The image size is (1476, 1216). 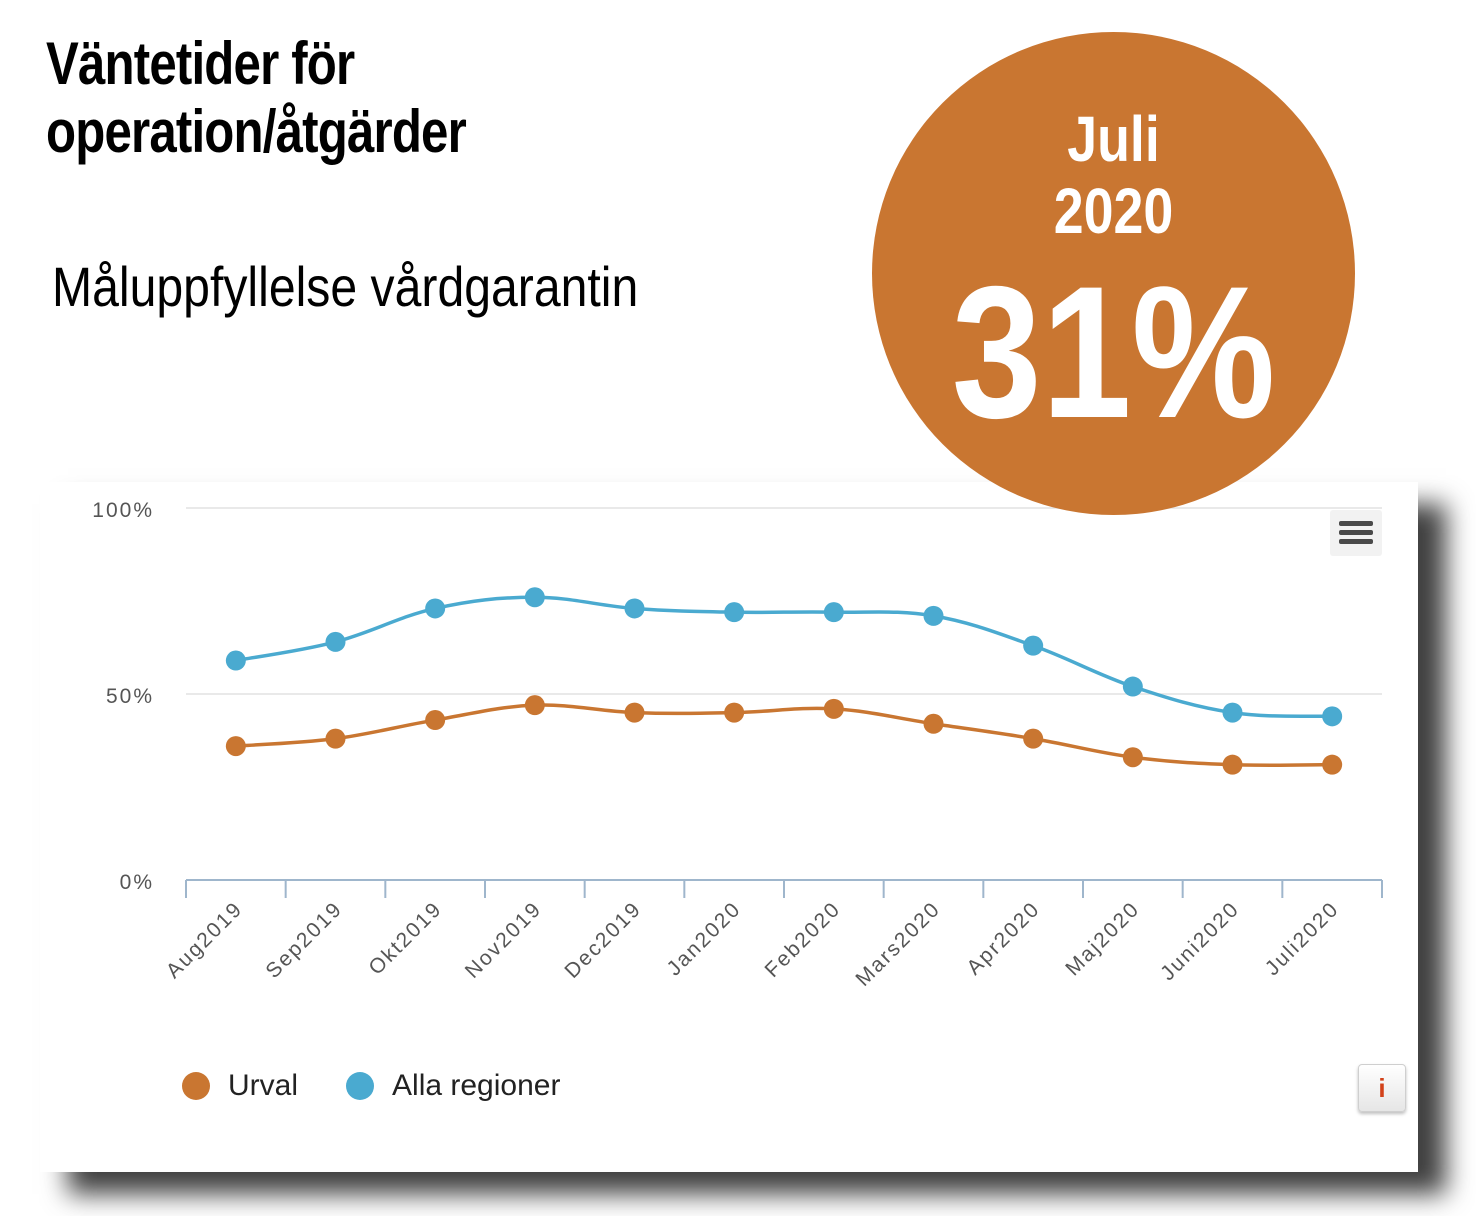 What do you see at coordinates (256, 131) in the screenshot?
I see `title-line-2: operation/åtgärder` at bounding box center [256, 131].